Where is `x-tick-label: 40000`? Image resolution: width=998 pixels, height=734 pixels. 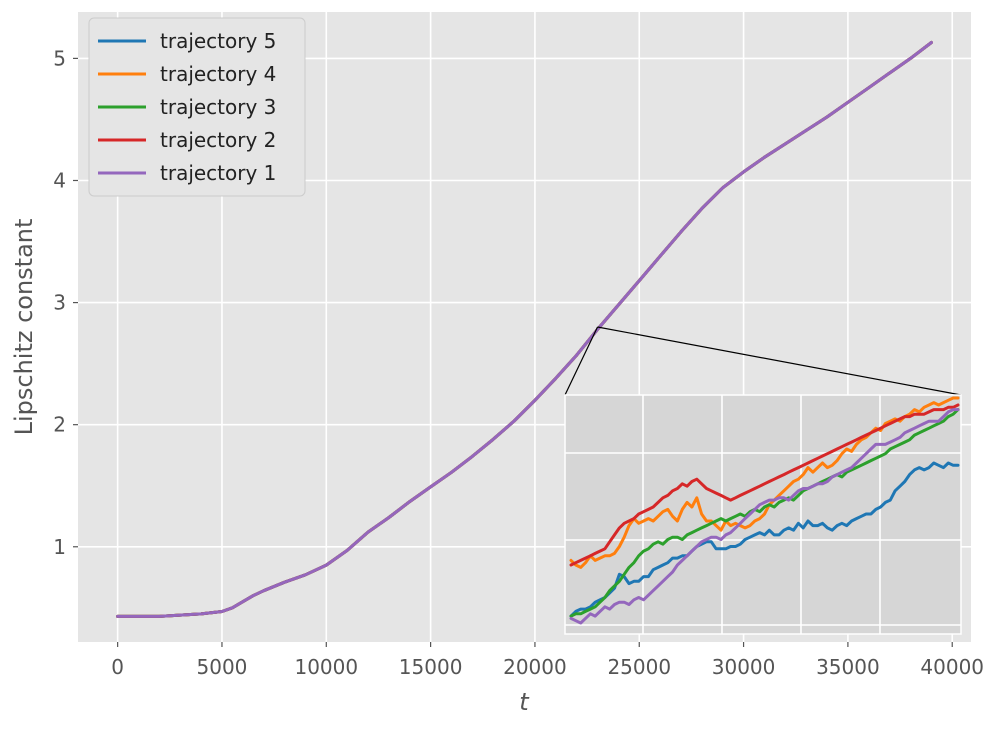 x-tick-label: 40000 is located at coordinates (952, 667).